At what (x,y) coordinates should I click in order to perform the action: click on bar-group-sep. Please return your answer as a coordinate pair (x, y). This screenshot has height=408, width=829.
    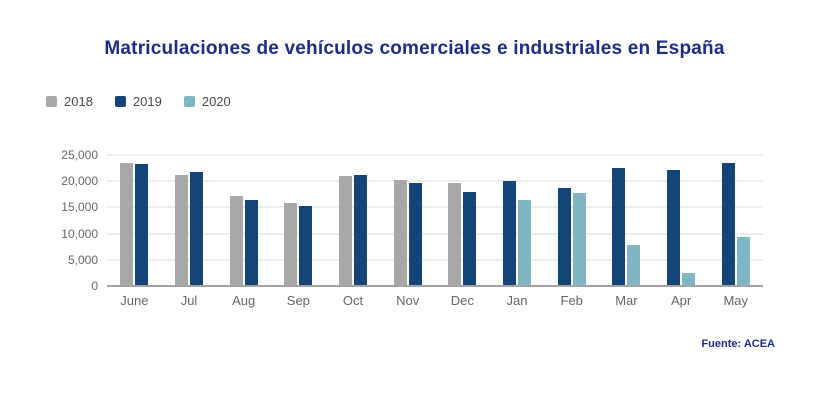
    Looking at the image, I should click on (298, 220).